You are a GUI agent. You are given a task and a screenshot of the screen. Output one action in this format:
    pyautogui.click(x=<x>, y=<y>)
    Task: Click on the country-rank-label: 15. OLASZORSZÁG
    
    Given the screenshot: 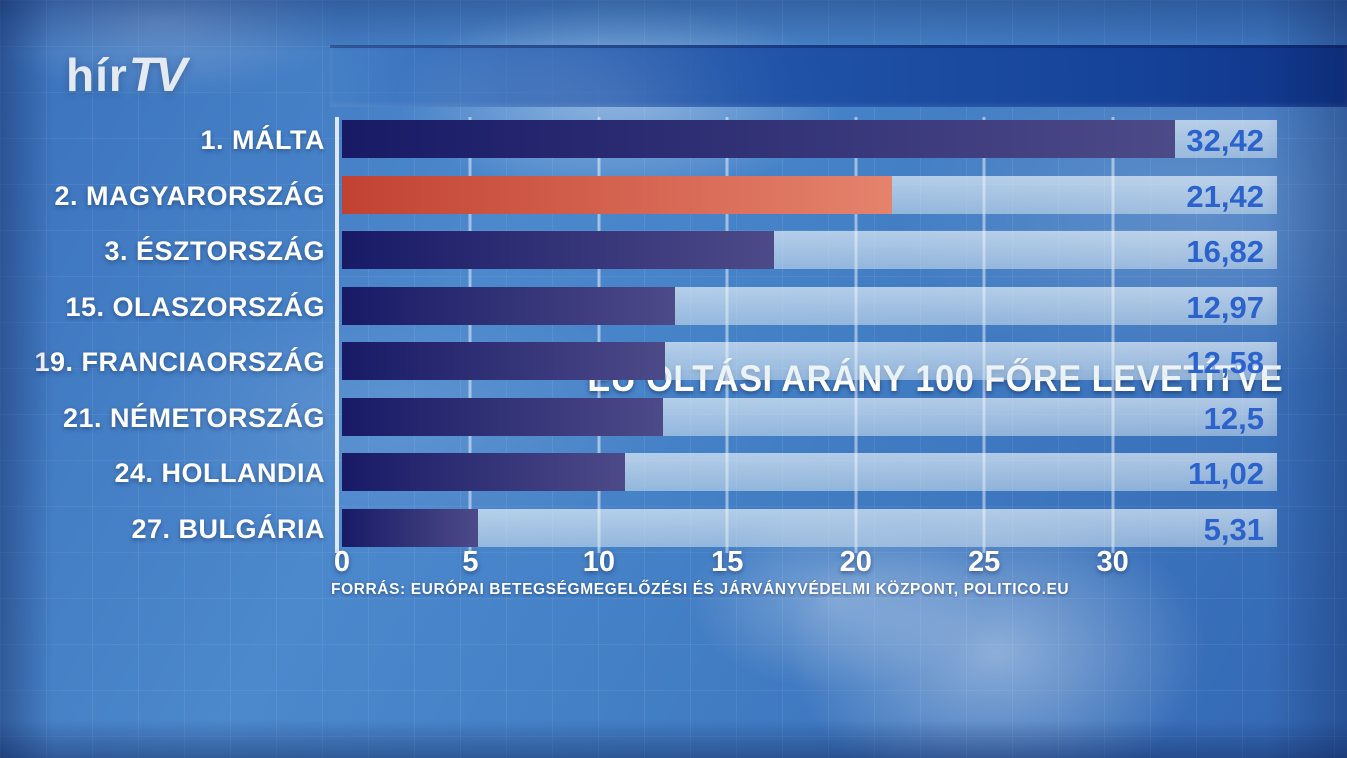 What is the action you would take?
    pyautogui.click(x=162, y=306)
    